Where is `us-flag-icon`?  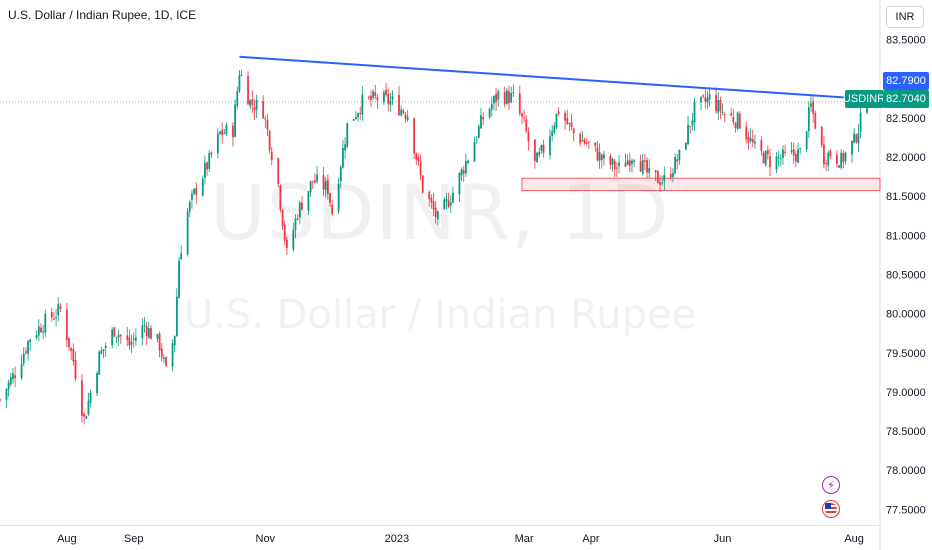 us-flag-icon is located at coordinates (831, 509).